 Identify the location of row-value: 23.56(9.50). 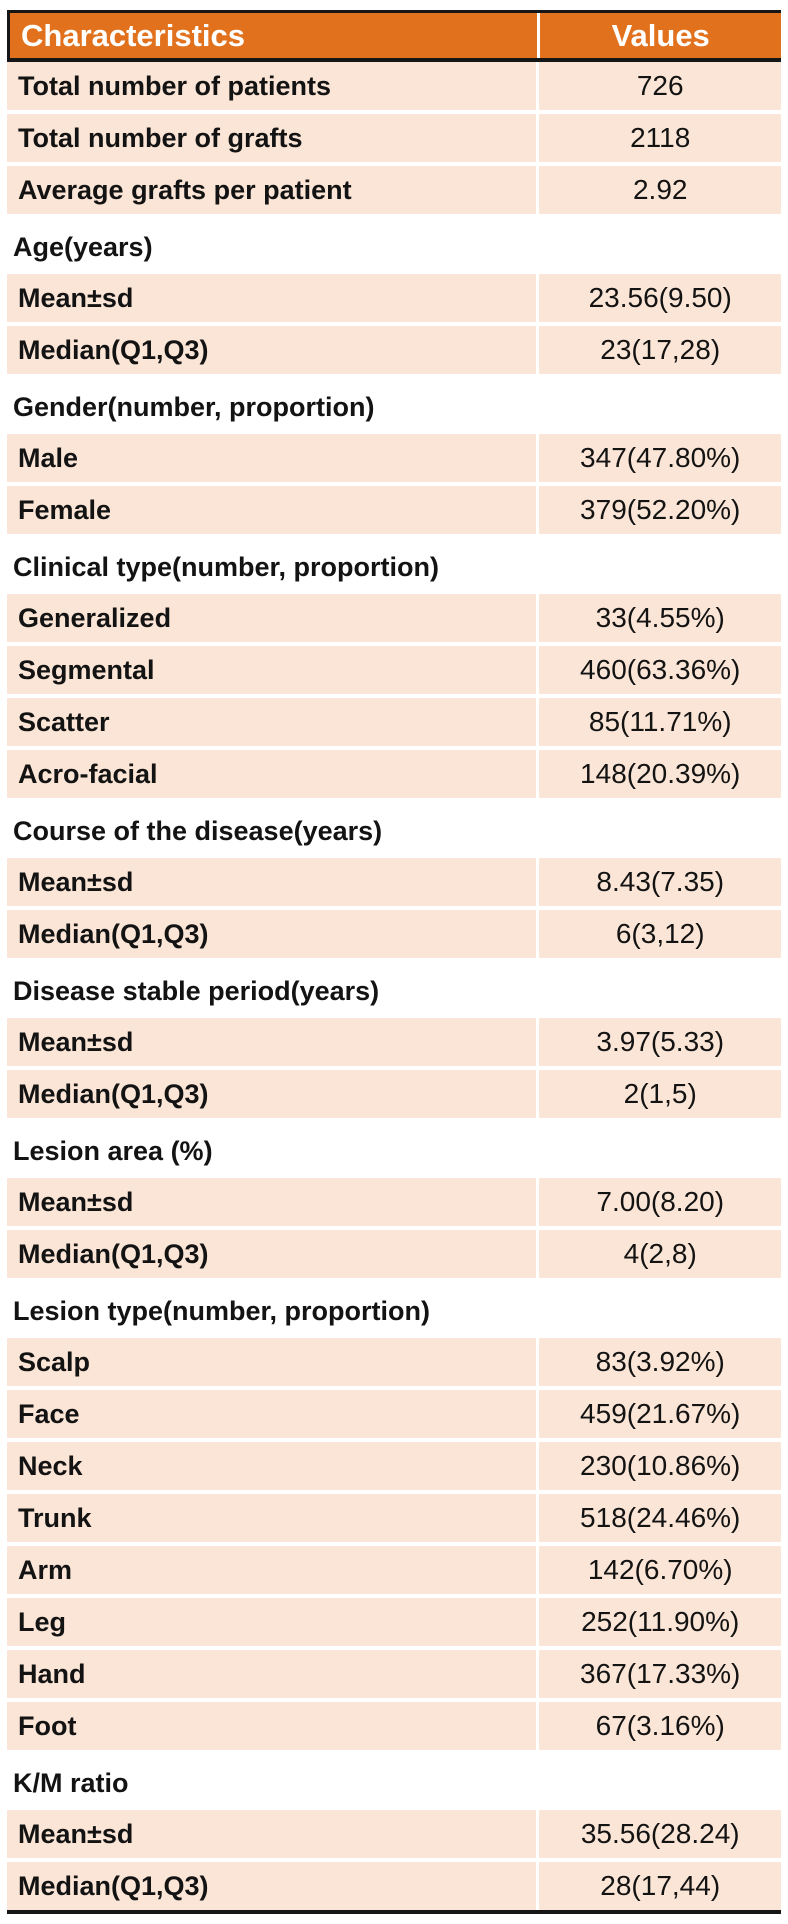
(660, 298).